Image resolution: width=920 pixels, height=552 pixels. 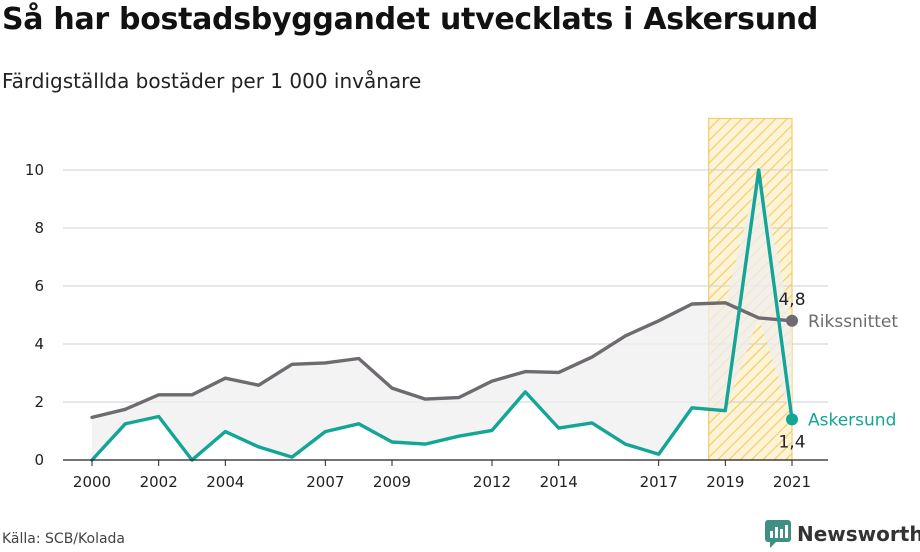 I want to click on series-end-point-askersund, so click(x=792, y=419).